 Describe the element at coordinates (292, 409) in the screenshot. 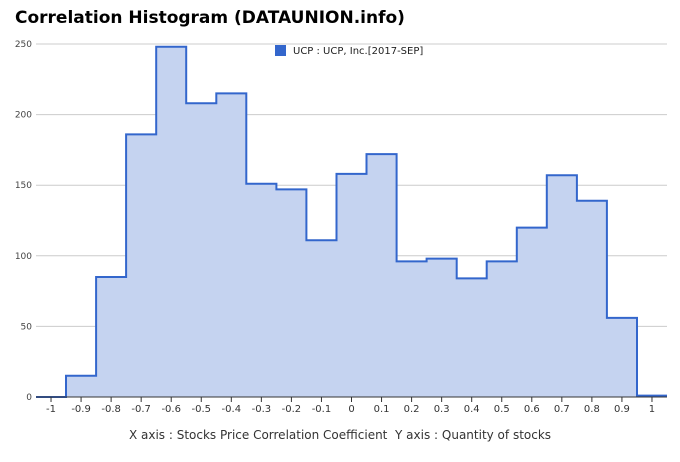

I see `x-tick-label: -0.2` at that location.